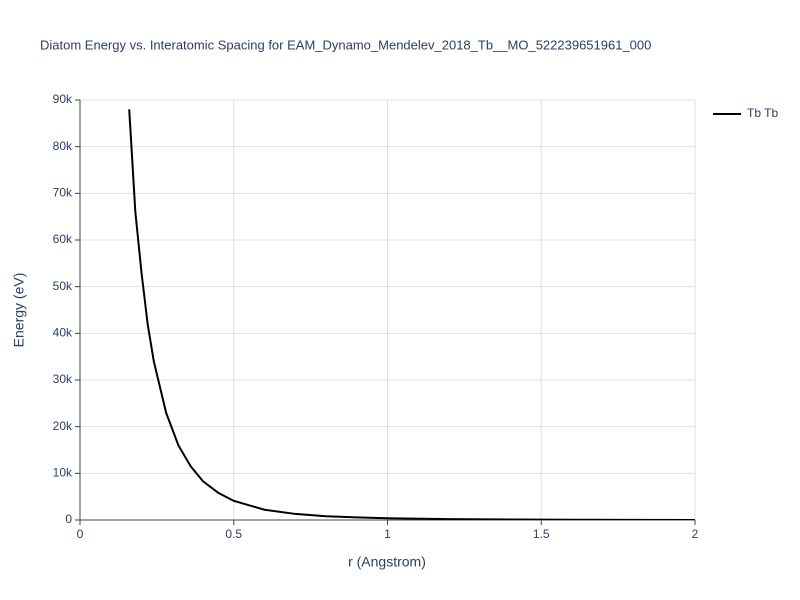  I want to click on y-tick-label: 80k, so click(63, 146).